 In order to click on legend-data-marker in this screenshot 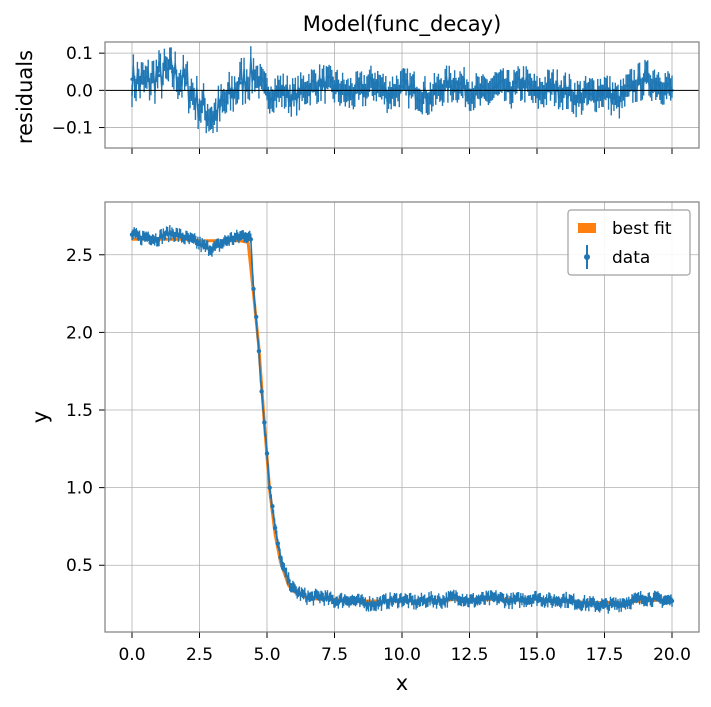, I will do `click(587, 257)`.